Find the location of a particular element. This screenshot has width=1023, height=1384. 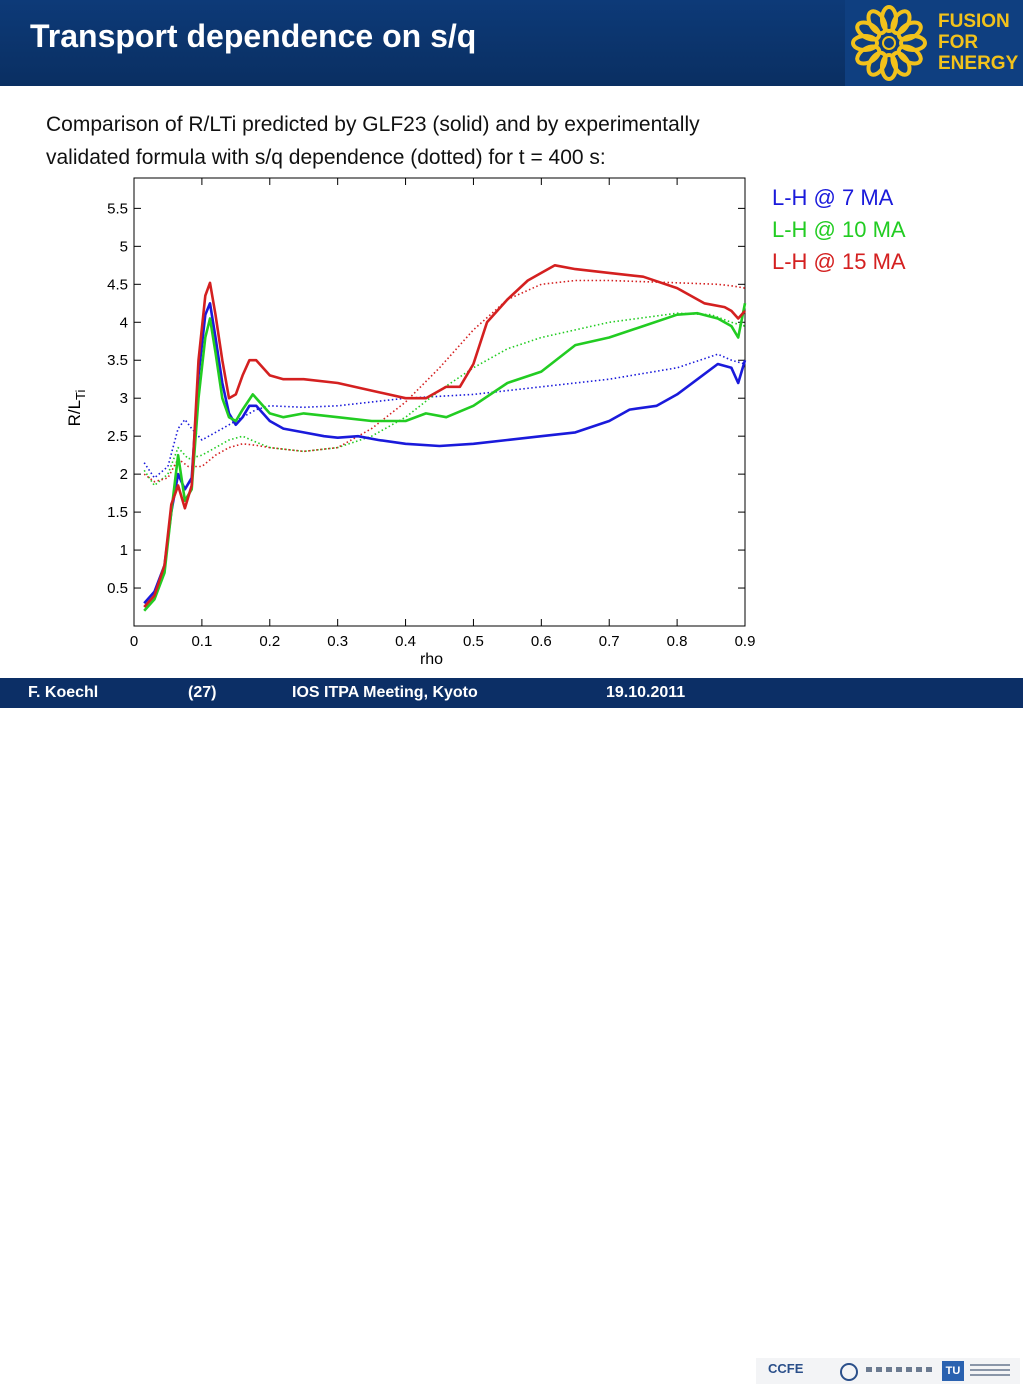

y-tick-label: 4.5 is located at coordinates (117, 284).